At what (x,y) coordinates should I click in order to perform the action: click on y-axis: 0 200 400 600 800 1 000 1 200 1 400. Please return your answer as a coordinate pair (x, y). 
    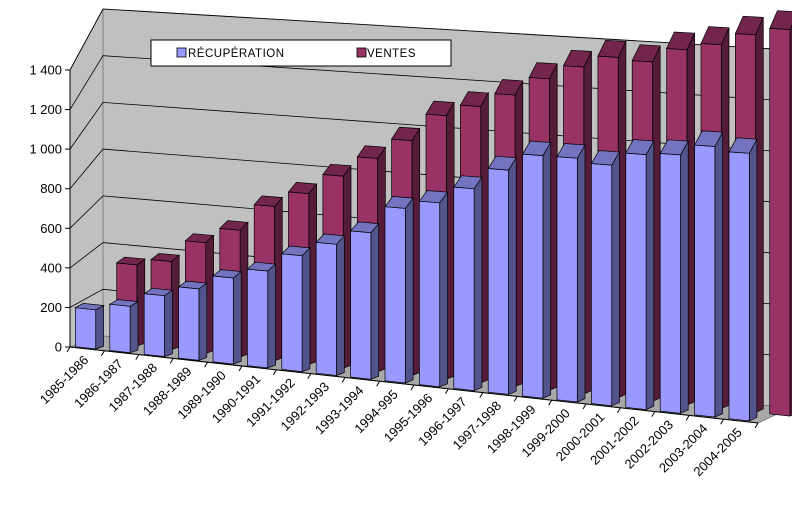
    Looking at the image, I should click on (50, 209).